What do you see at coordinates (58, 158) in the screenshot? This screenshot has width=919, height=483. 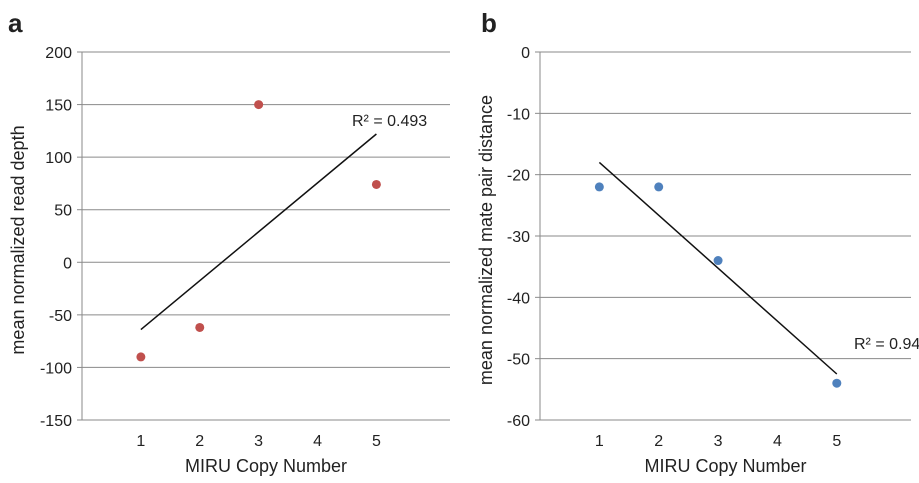 I see `y-tick-label: 100` at bounding box center [58, 158].